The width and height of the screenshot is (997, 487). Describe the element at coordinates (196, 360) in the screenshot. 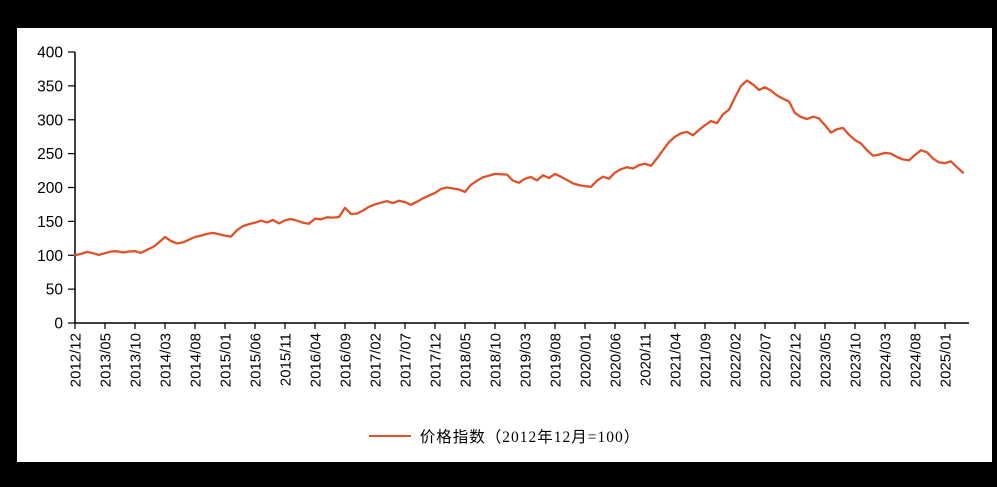

I see `x-axis-label: 2014/08` at that location.